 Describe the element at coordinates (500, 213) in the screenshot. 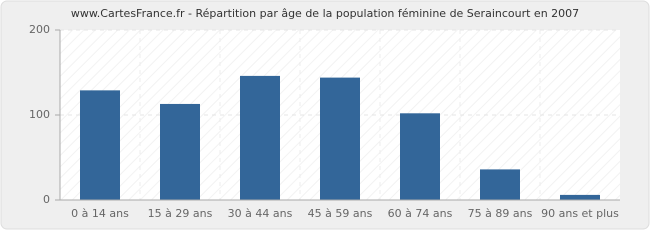

I see `x-tick-label: 75 à 89 ans` at that location.